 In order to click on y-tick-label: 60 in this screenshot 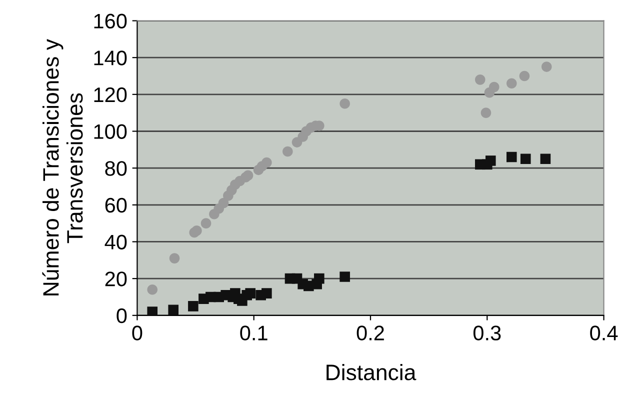, I will do `click(116, 205)`.